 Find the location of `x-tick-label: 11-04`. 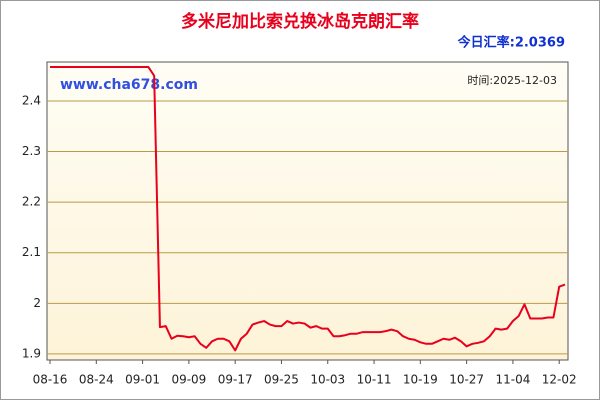

x-tick-label: 11-04 is located at coordinates (512, 380).